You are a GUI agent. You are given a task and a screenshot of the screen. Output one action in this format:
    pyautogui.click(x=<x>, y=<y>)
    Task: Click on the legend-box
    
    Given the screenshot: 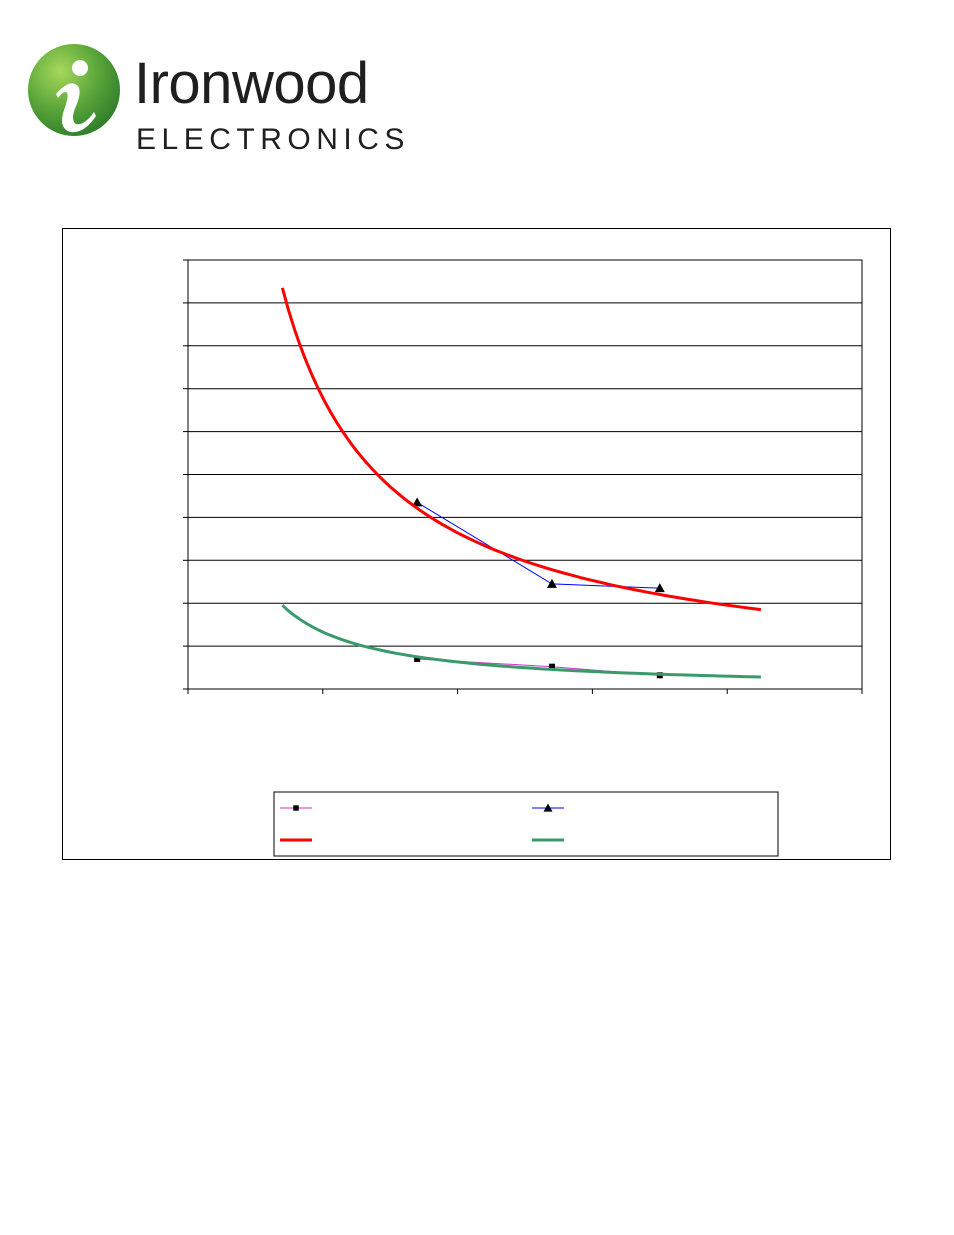 What is the action you would take?
    pyautogui.click(x=526, y=824)
    